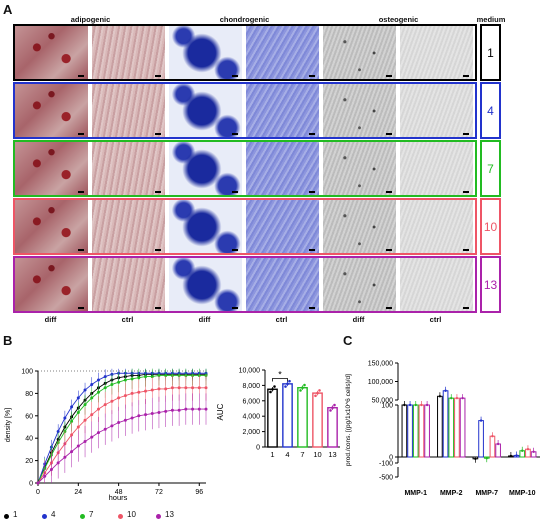 This screenshot has width=550, height=526. I want to click on auc-ylabel: AUC, so click(220, 411).